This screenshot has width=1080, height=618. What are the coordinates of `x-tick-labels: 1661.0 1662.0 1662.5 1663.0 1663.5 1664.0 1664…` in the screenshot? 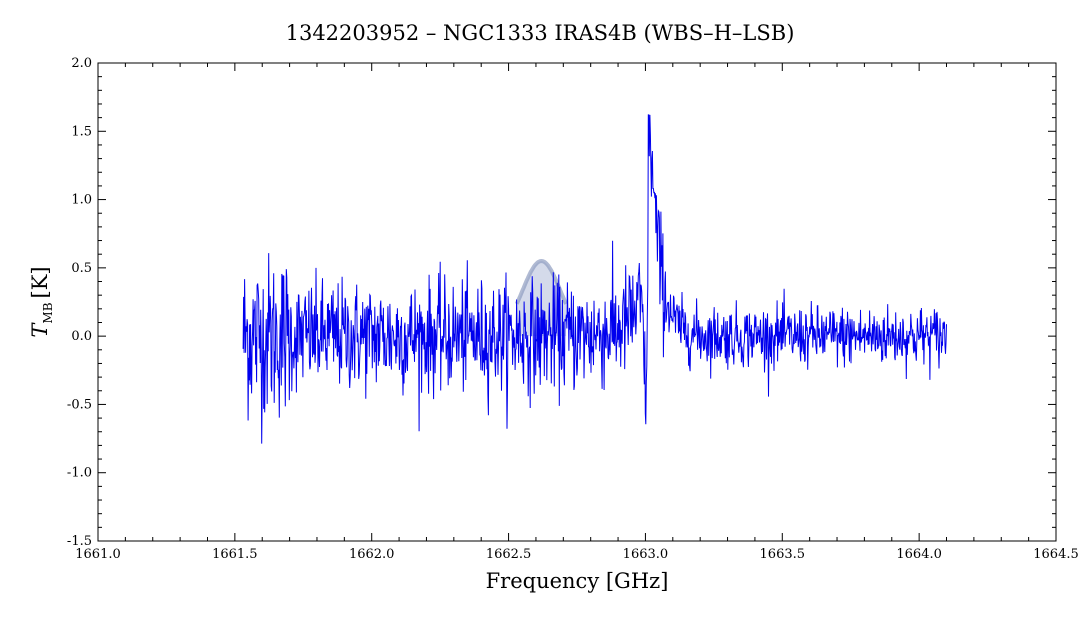 It's located at (577, 554).